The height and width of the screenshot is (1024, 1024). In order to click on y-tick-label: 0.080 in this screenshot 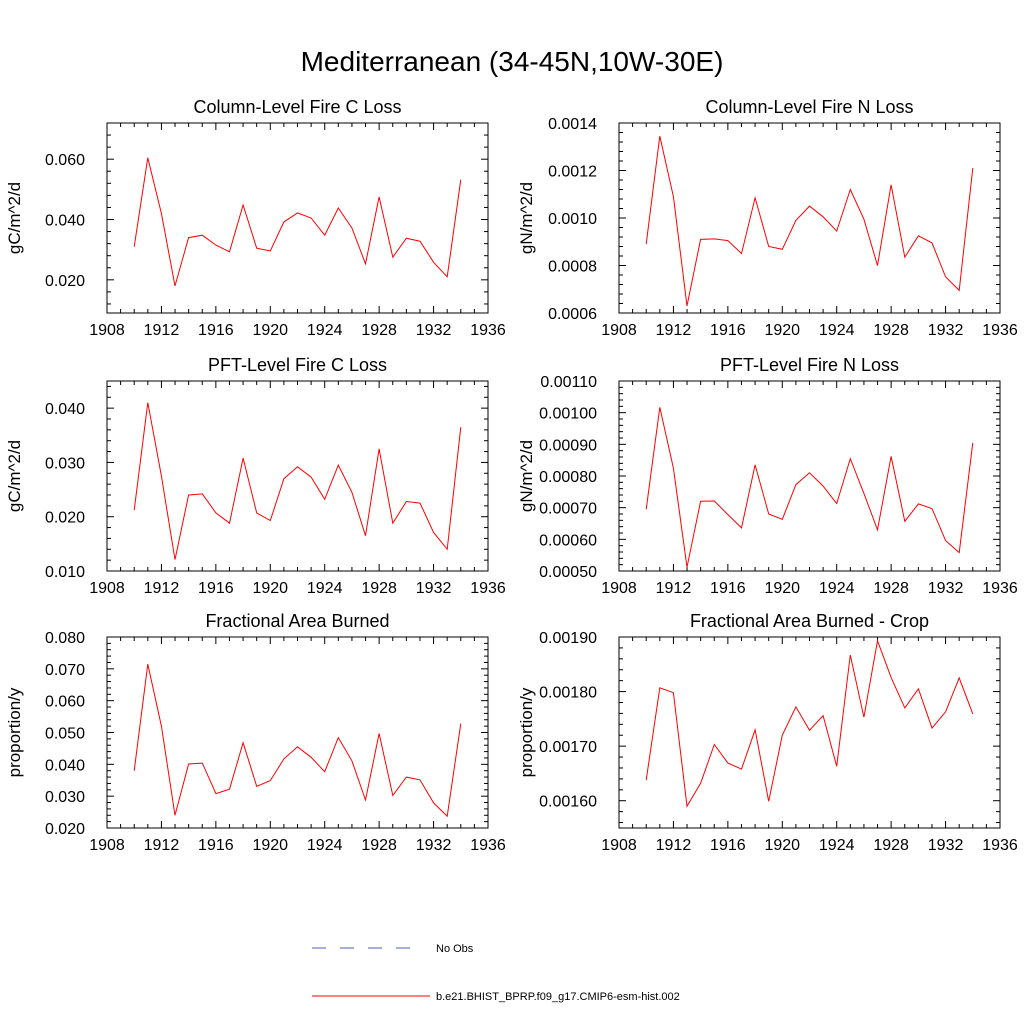, I will do `click(65, 638)`.